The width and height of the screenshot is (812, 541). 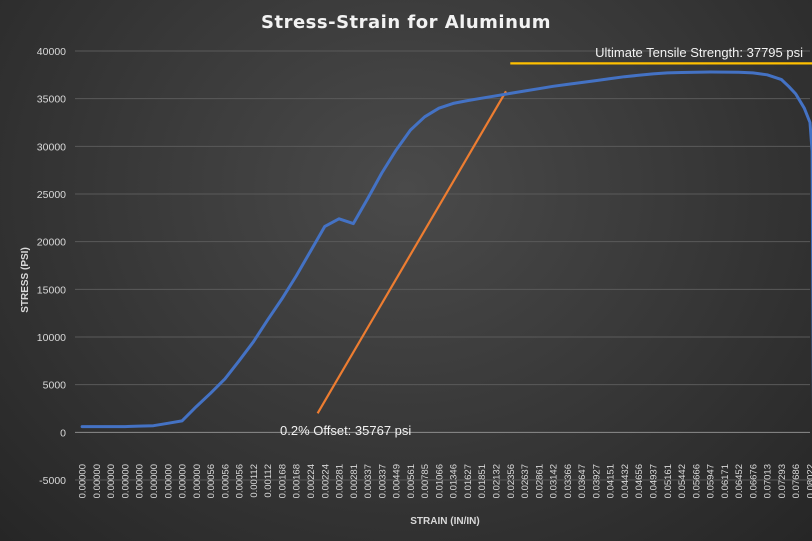 I want to click on x-tick-label: 0.02132, so click(x=497, y=481).